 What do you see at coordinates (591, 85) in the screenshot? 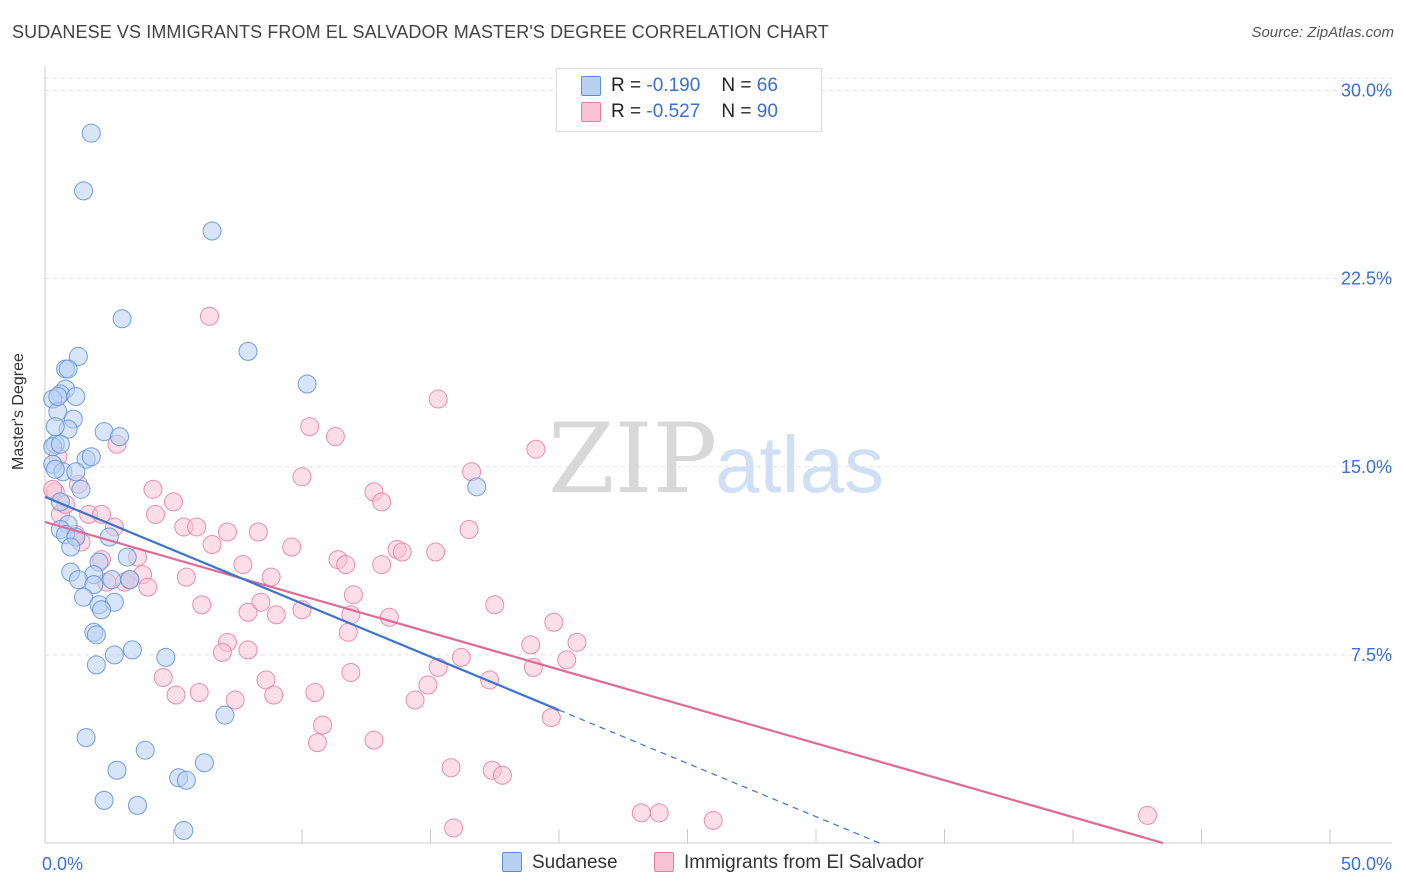
I see `legend-swatch-sudanese` at bounding box center [591, 85].